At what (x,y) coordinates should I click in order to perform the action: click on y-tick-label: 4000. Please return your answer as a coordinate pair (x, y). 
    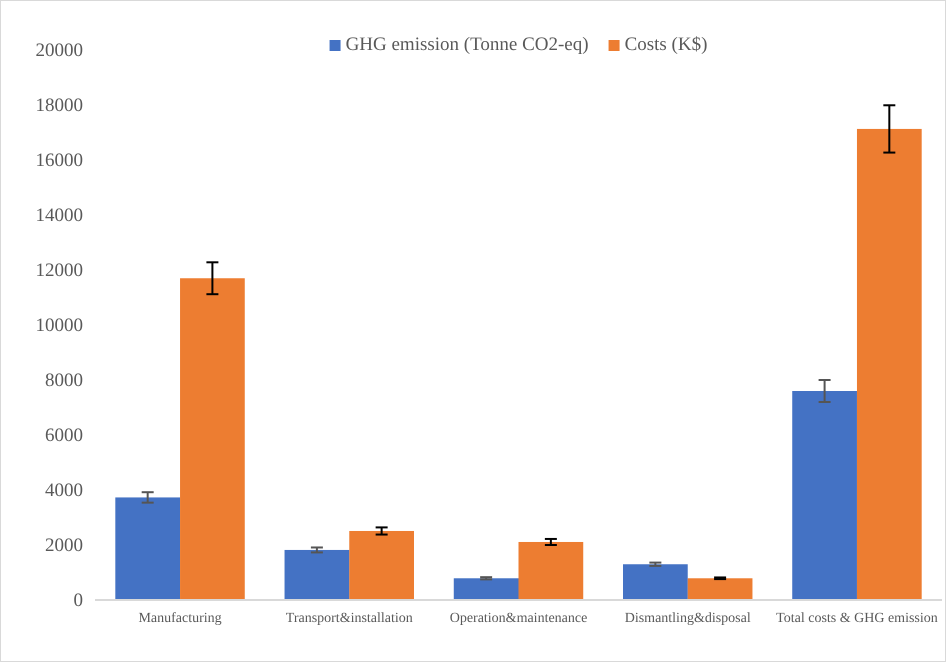
    Looking at the image, I should click on (64, 491).